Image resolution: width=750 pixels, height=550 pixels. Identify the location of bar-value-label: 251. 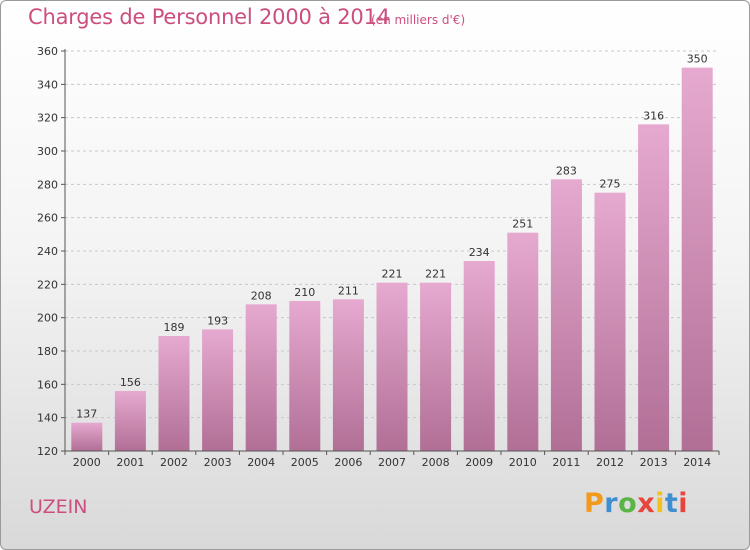
(522, 224).